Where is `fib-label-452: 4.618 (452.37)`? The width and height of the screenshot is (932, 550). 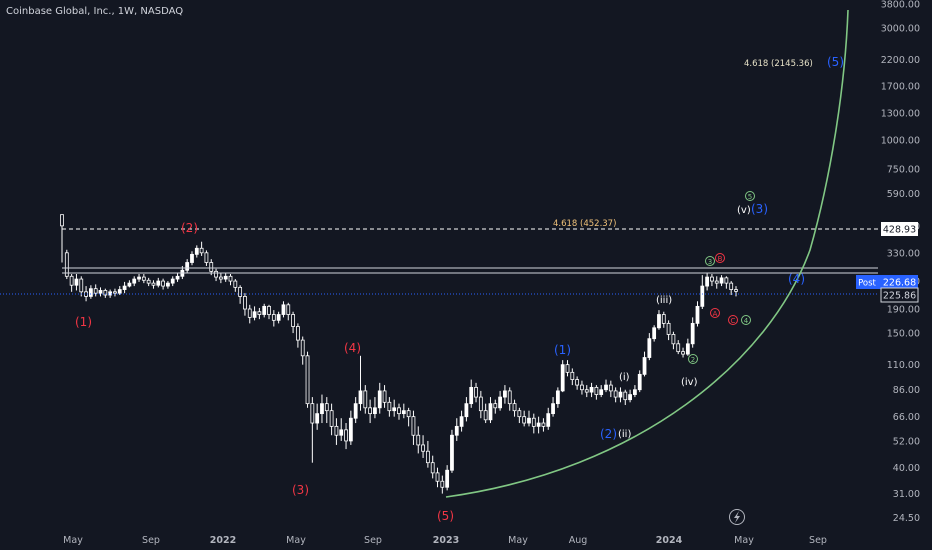
fib-label-452: 4.618 (452.37) is located at coordinates (584, 224).